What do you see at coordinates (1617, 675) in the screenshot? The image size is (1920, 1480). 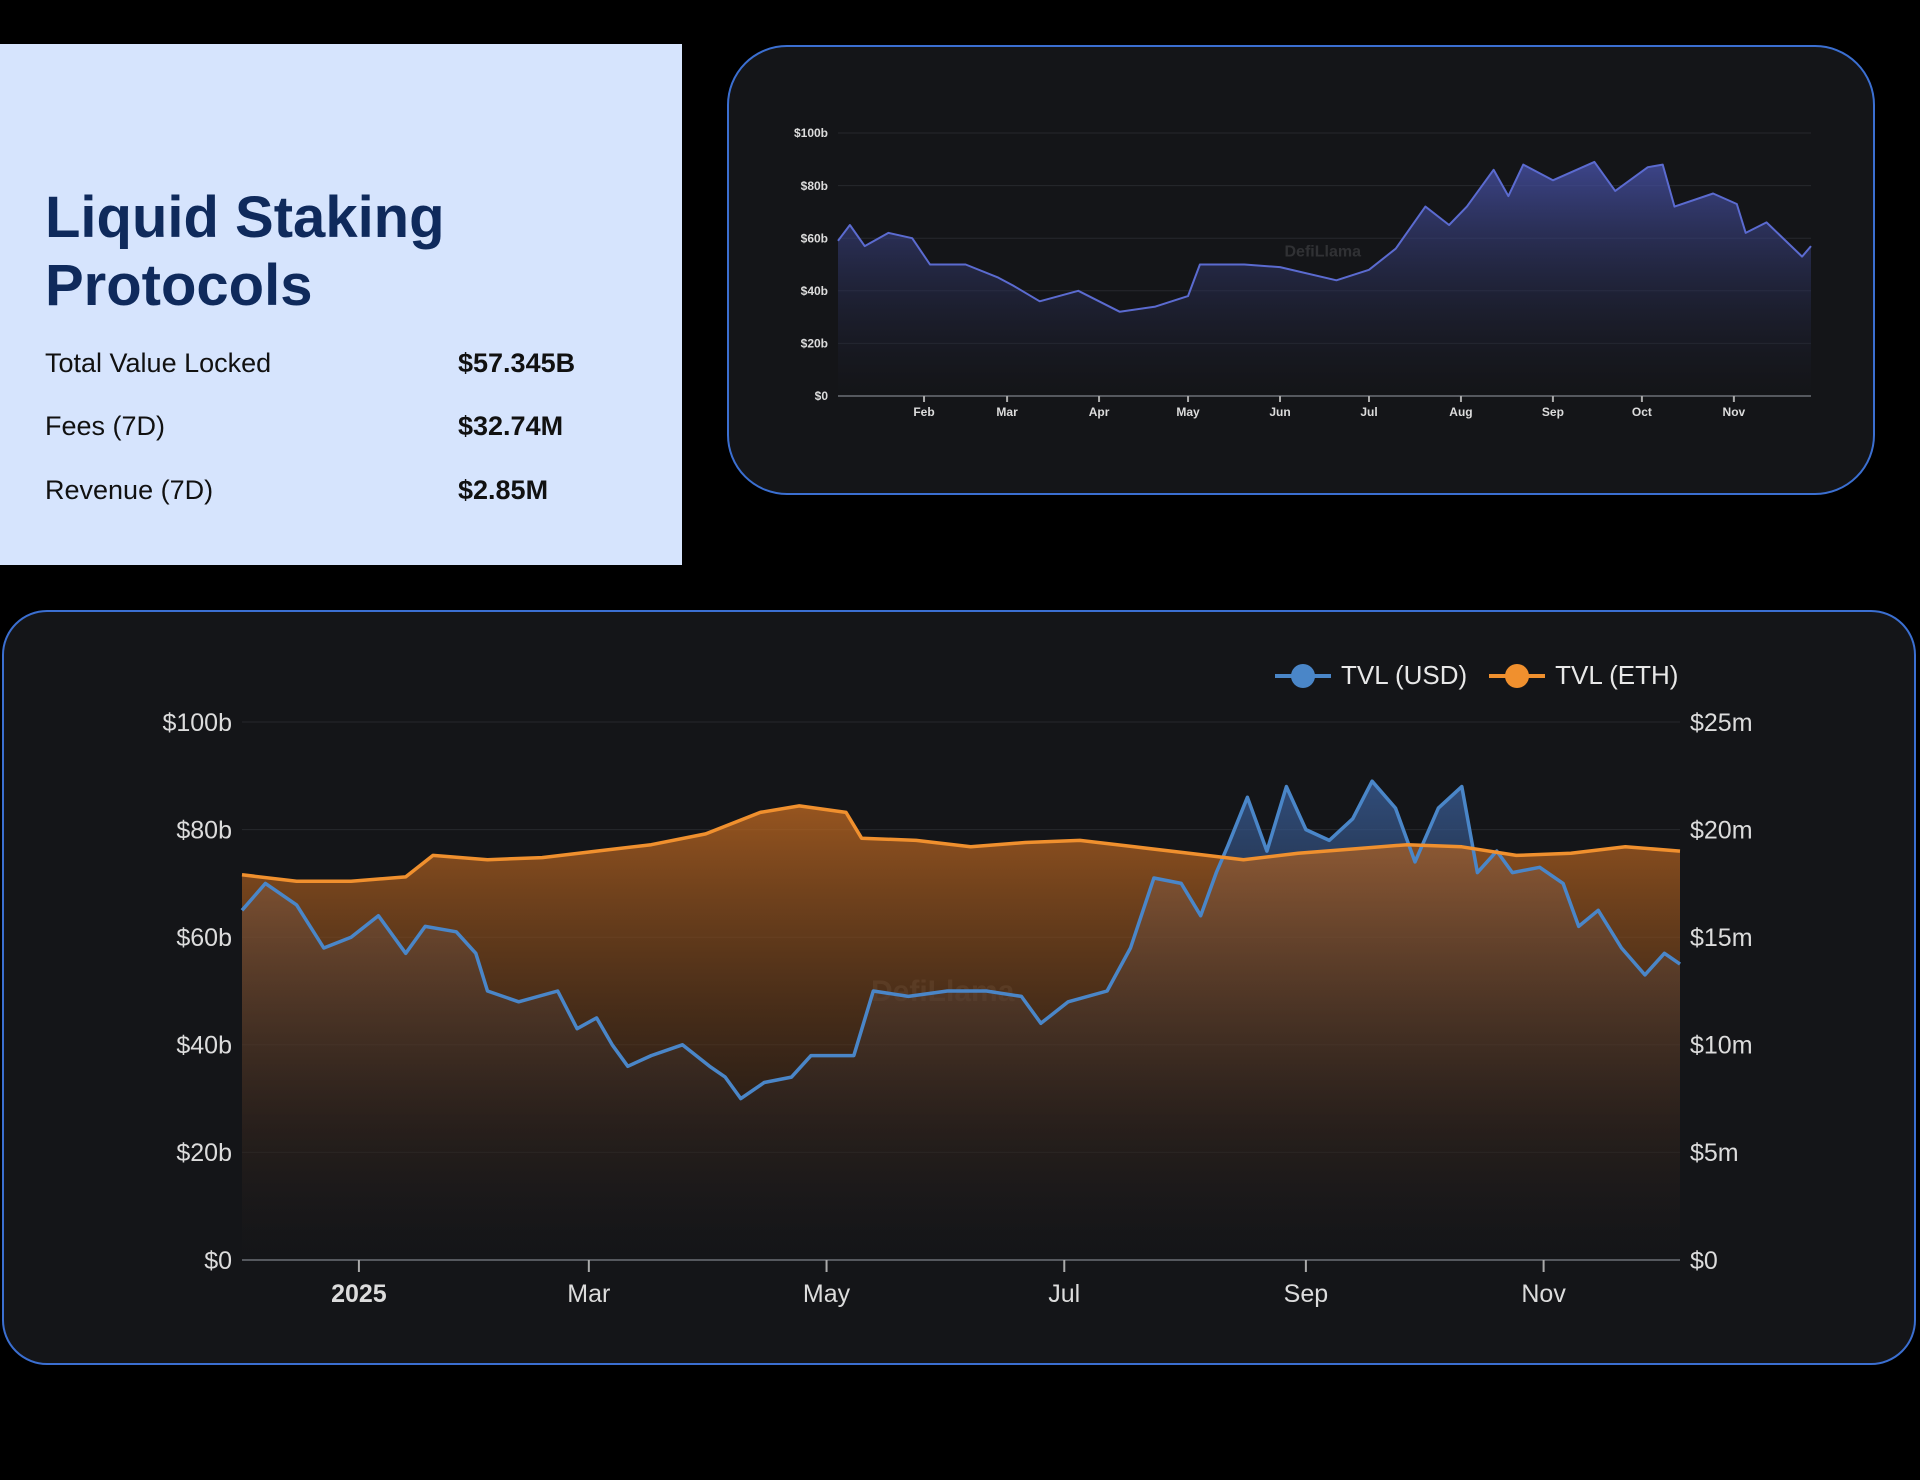 I see `legend-label: TVL (ETH)` at bounding box center [1617, 675].